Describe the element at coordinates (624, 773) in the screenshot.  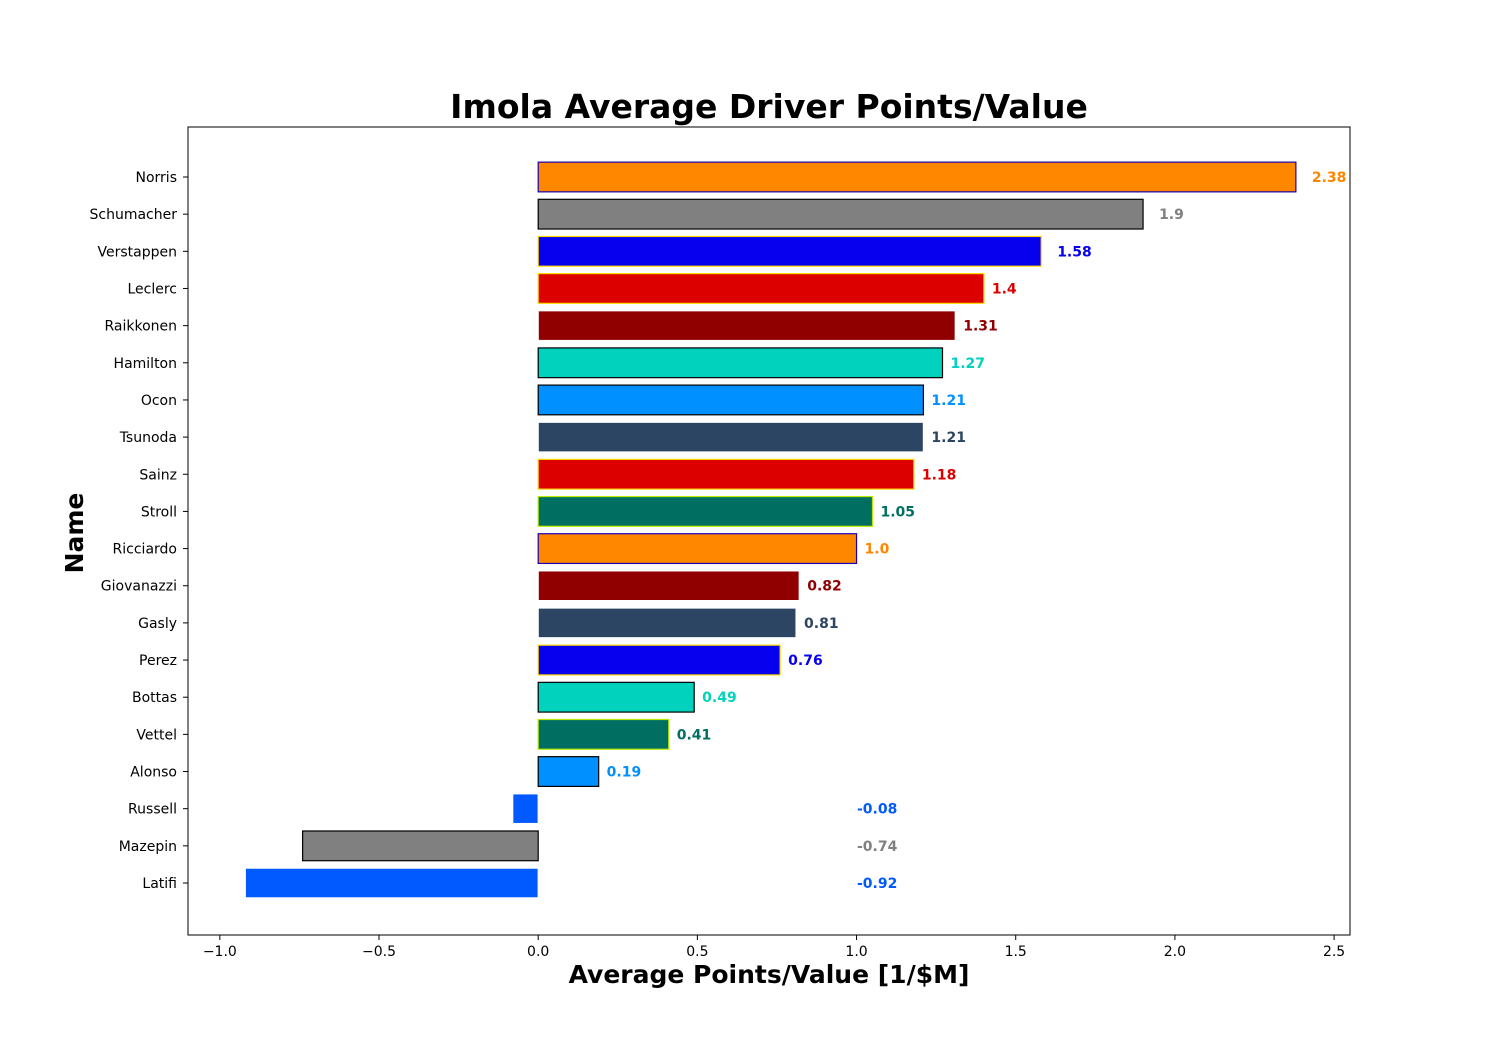
I see `data-label-alonso: 0.19` at that location.